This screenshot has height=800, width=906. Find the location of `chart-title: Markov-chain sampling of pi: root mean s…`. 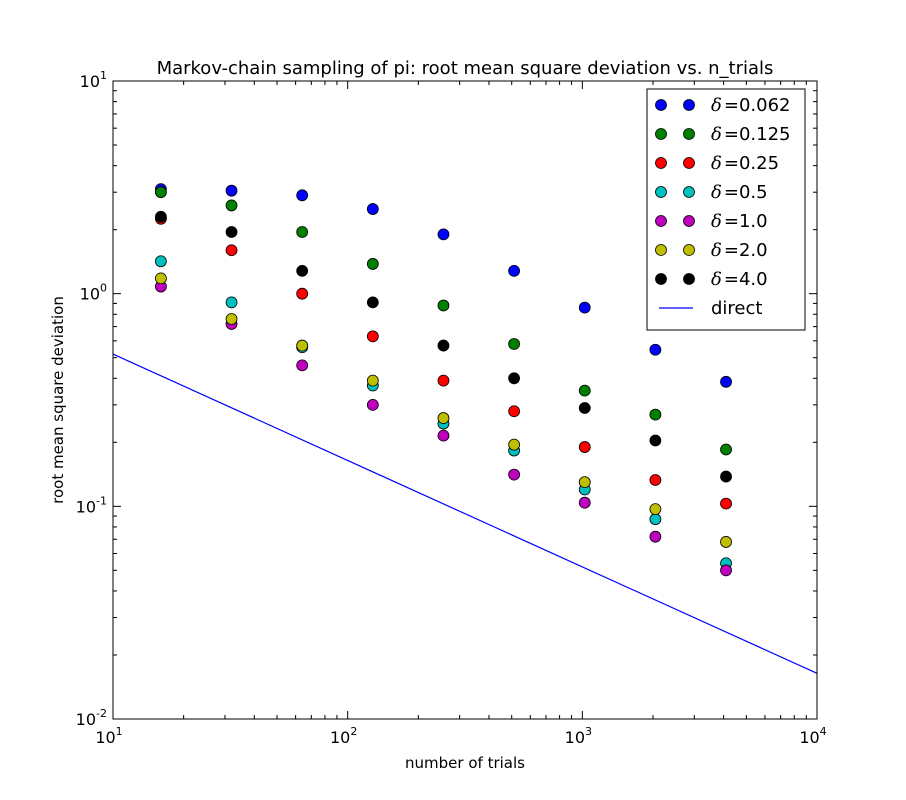

chart-title: Markov-chain sampling of pi: root mean s… is located at coordinates (465, 68).